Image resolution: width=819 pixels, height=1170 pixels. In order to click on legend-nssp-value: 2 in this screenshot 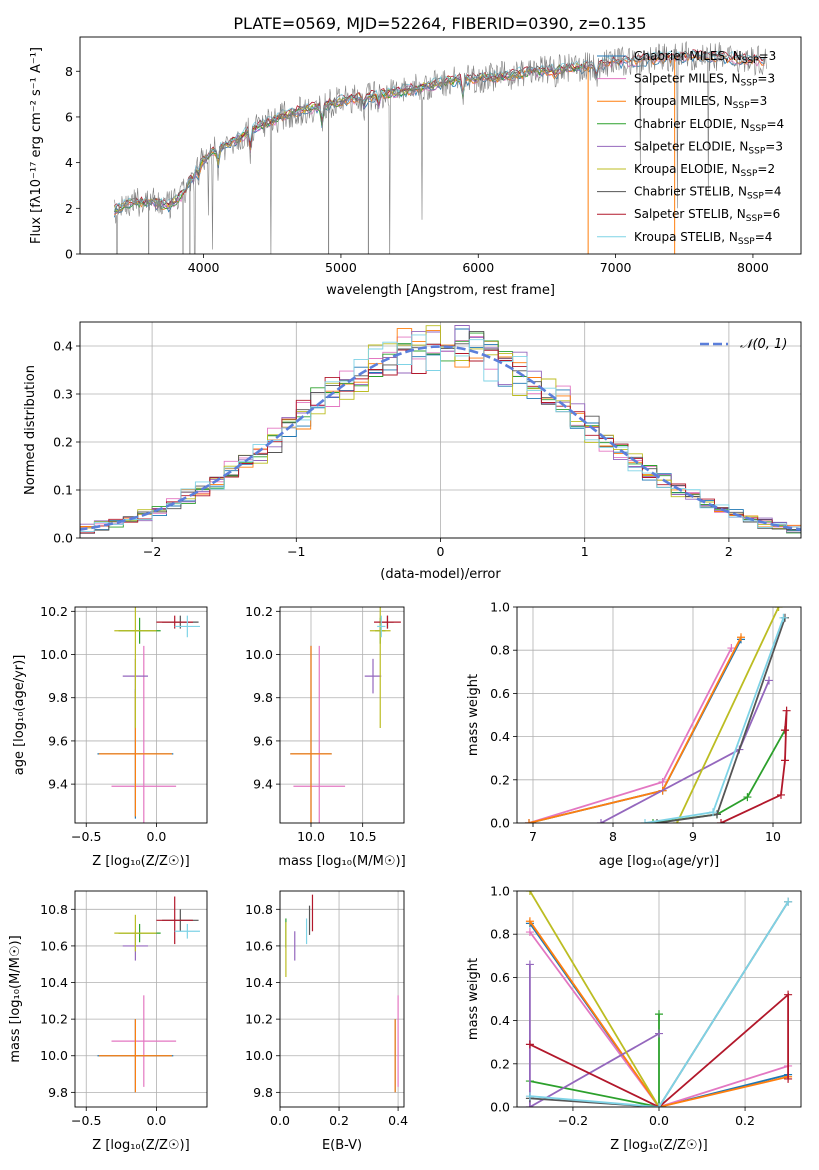, I will do `click(771, 169)`.